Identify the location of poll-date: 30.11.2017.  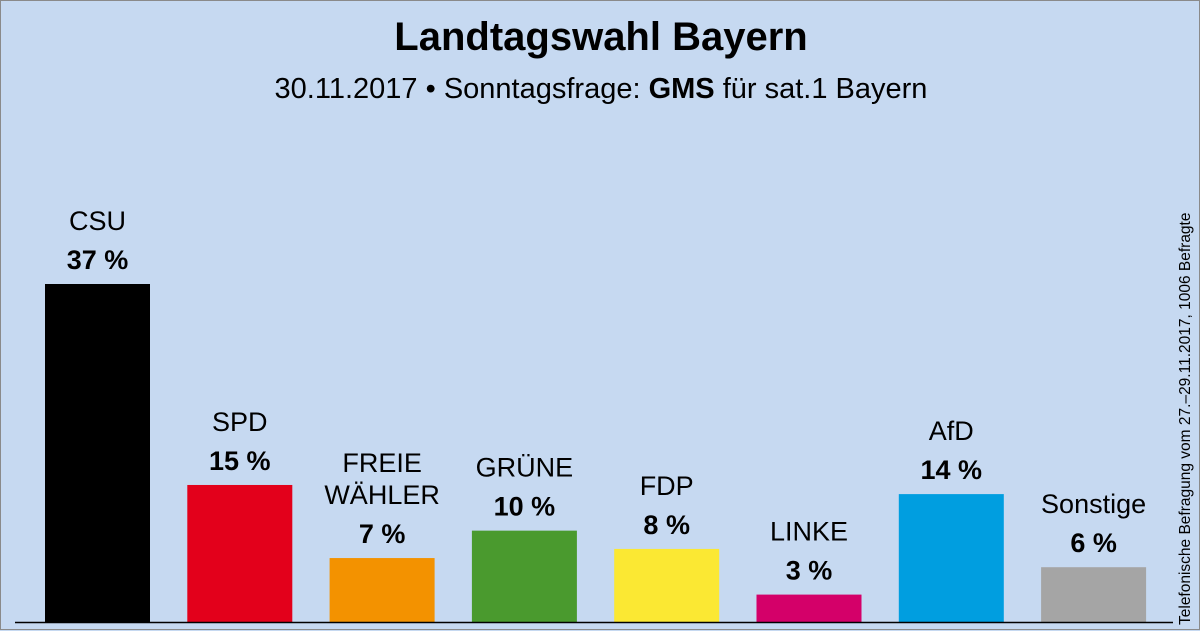
(346, 89).